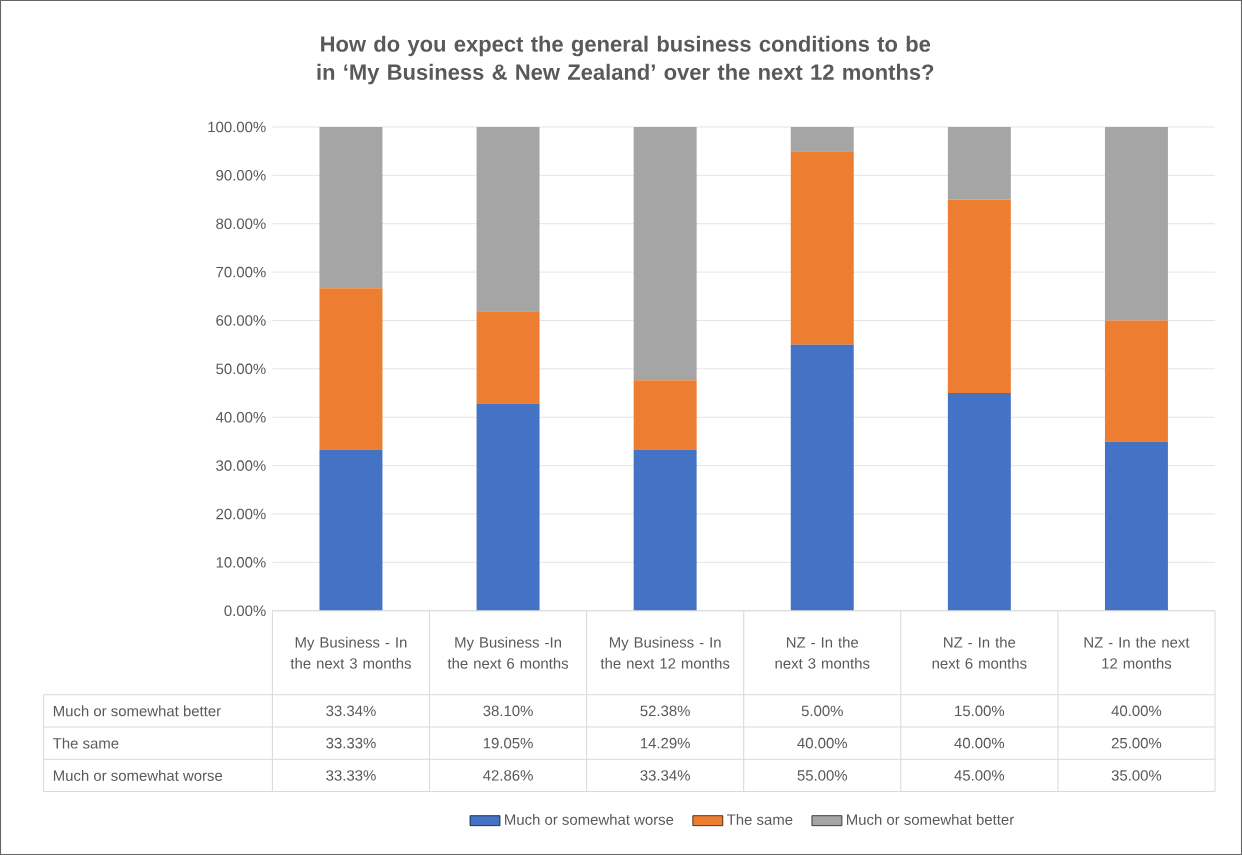  What do you see at coordinates (979, 775) in the screenshot?
I see `data-label: 45.00%` at bounding box center [979, 775].